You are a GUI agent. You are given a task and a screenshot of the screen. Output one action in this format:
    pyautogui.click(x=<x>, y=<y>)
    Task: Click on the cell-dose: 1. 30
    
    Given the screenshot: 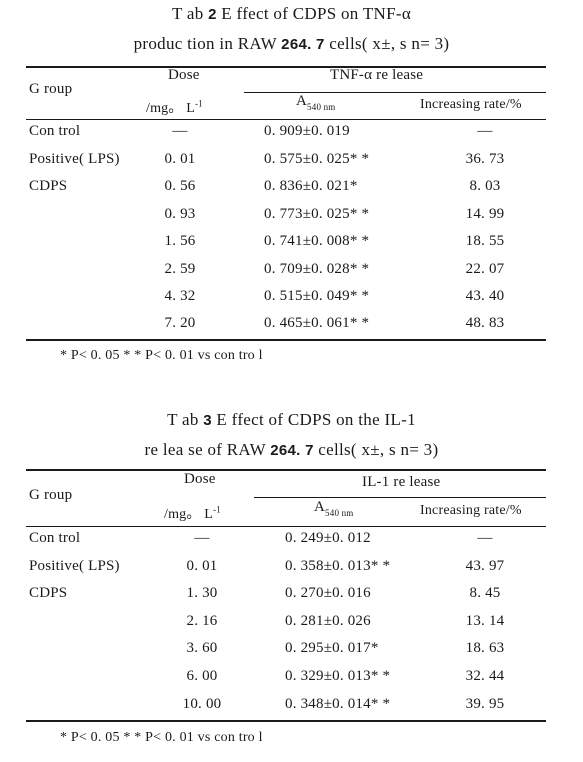 What is the action you would take?
    pyautogui.click(x=202, y=593)
    